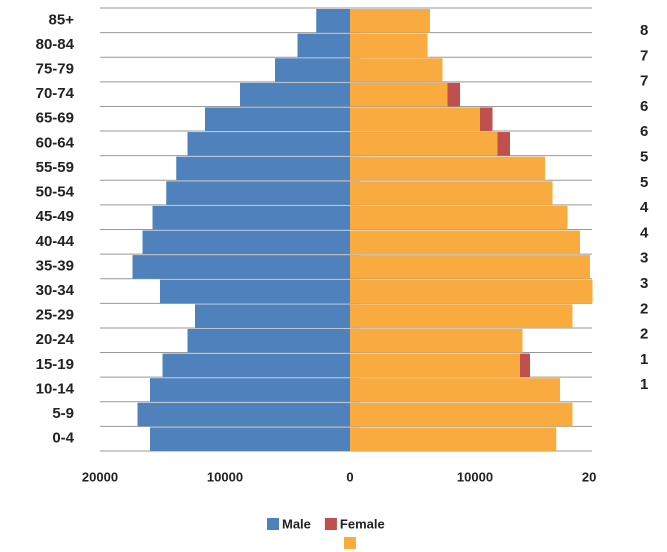 The width and height of the screenshot is (667, 552). What do you see at coordinates (55, 118) in the screenshot?
I see `y-tick-label: 65-69` at bounding box center [55, 118].